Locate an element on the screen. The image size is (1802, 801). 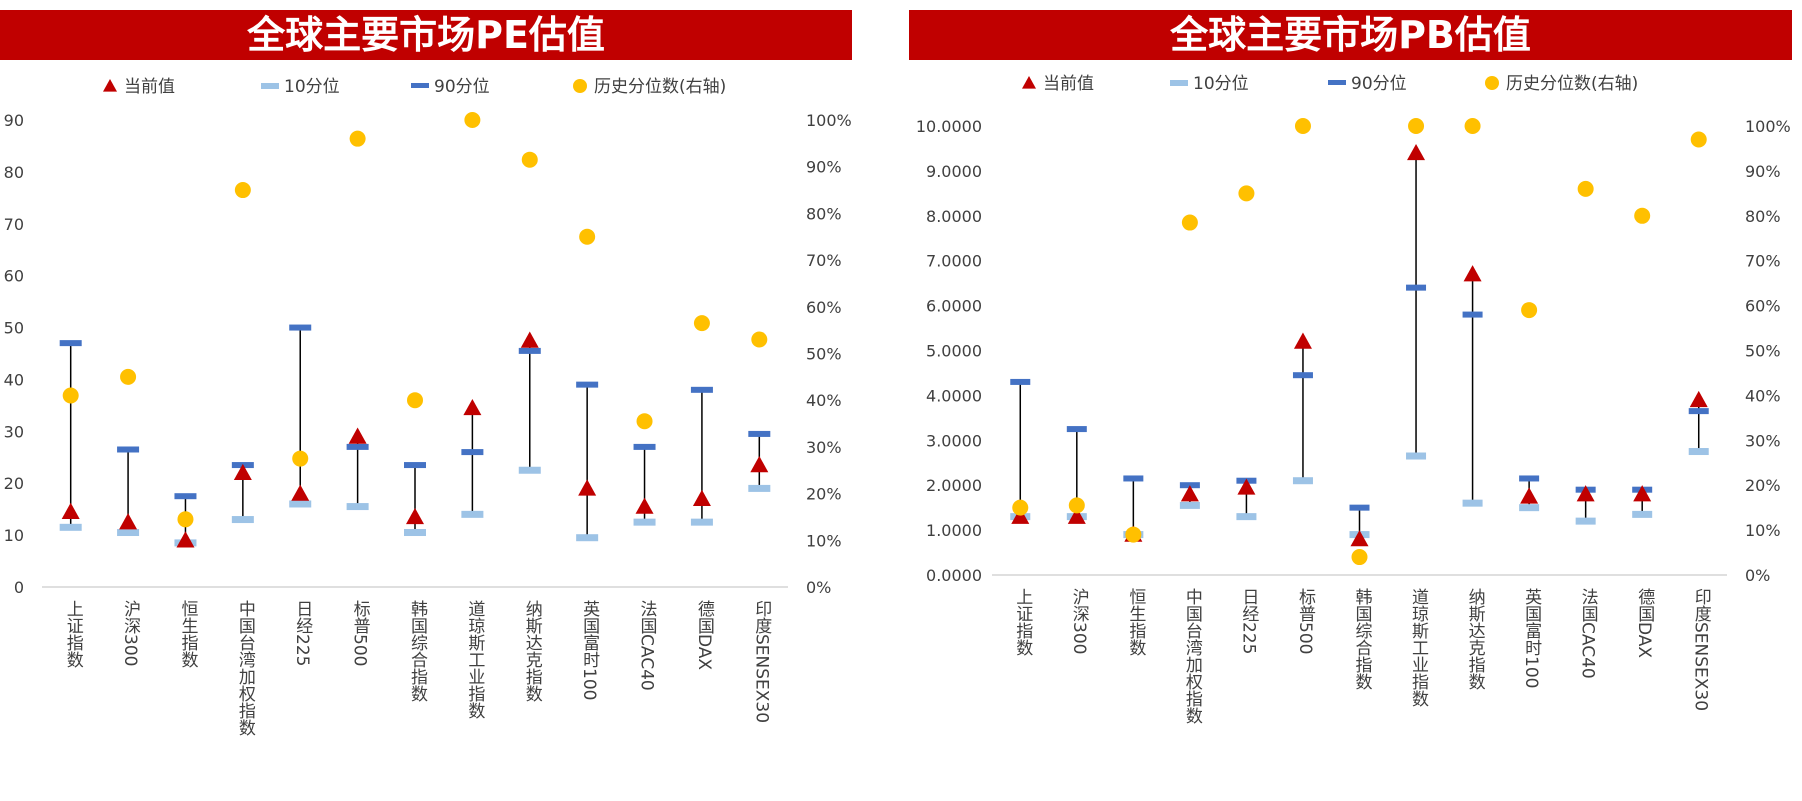
pe-y-tick-label: 20 is located at coordinates (14, 483).